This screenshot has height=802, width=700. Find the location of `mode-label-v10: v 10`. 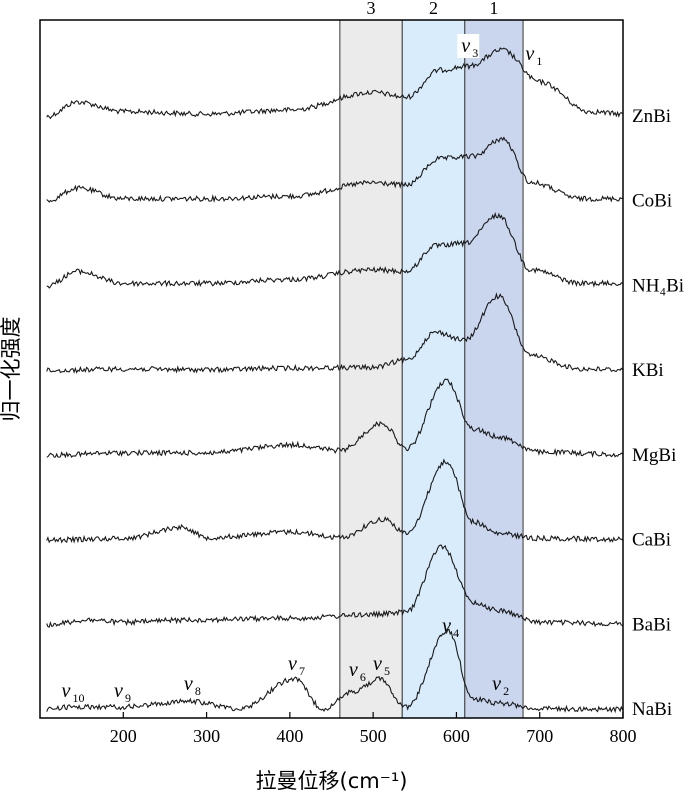

mode-label-v10: v 10 is located at coordinates (72, 692).